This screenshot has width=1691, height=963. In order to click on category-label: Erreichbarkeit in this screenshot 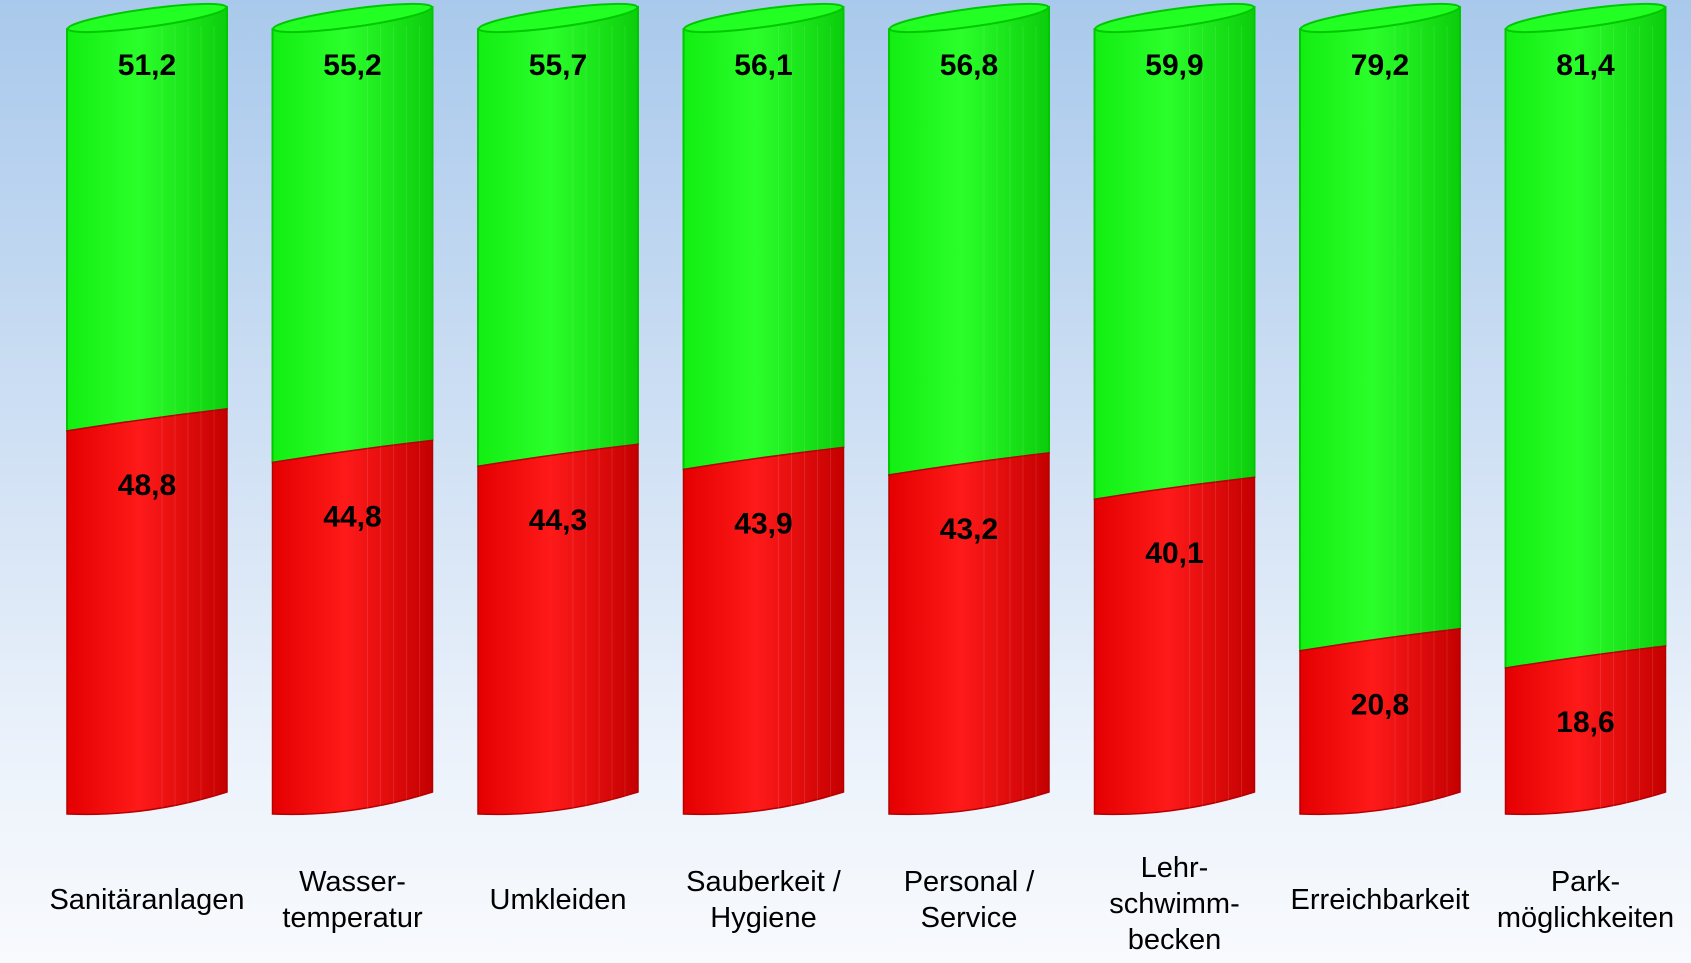, I will do `click(1380, 900)`.